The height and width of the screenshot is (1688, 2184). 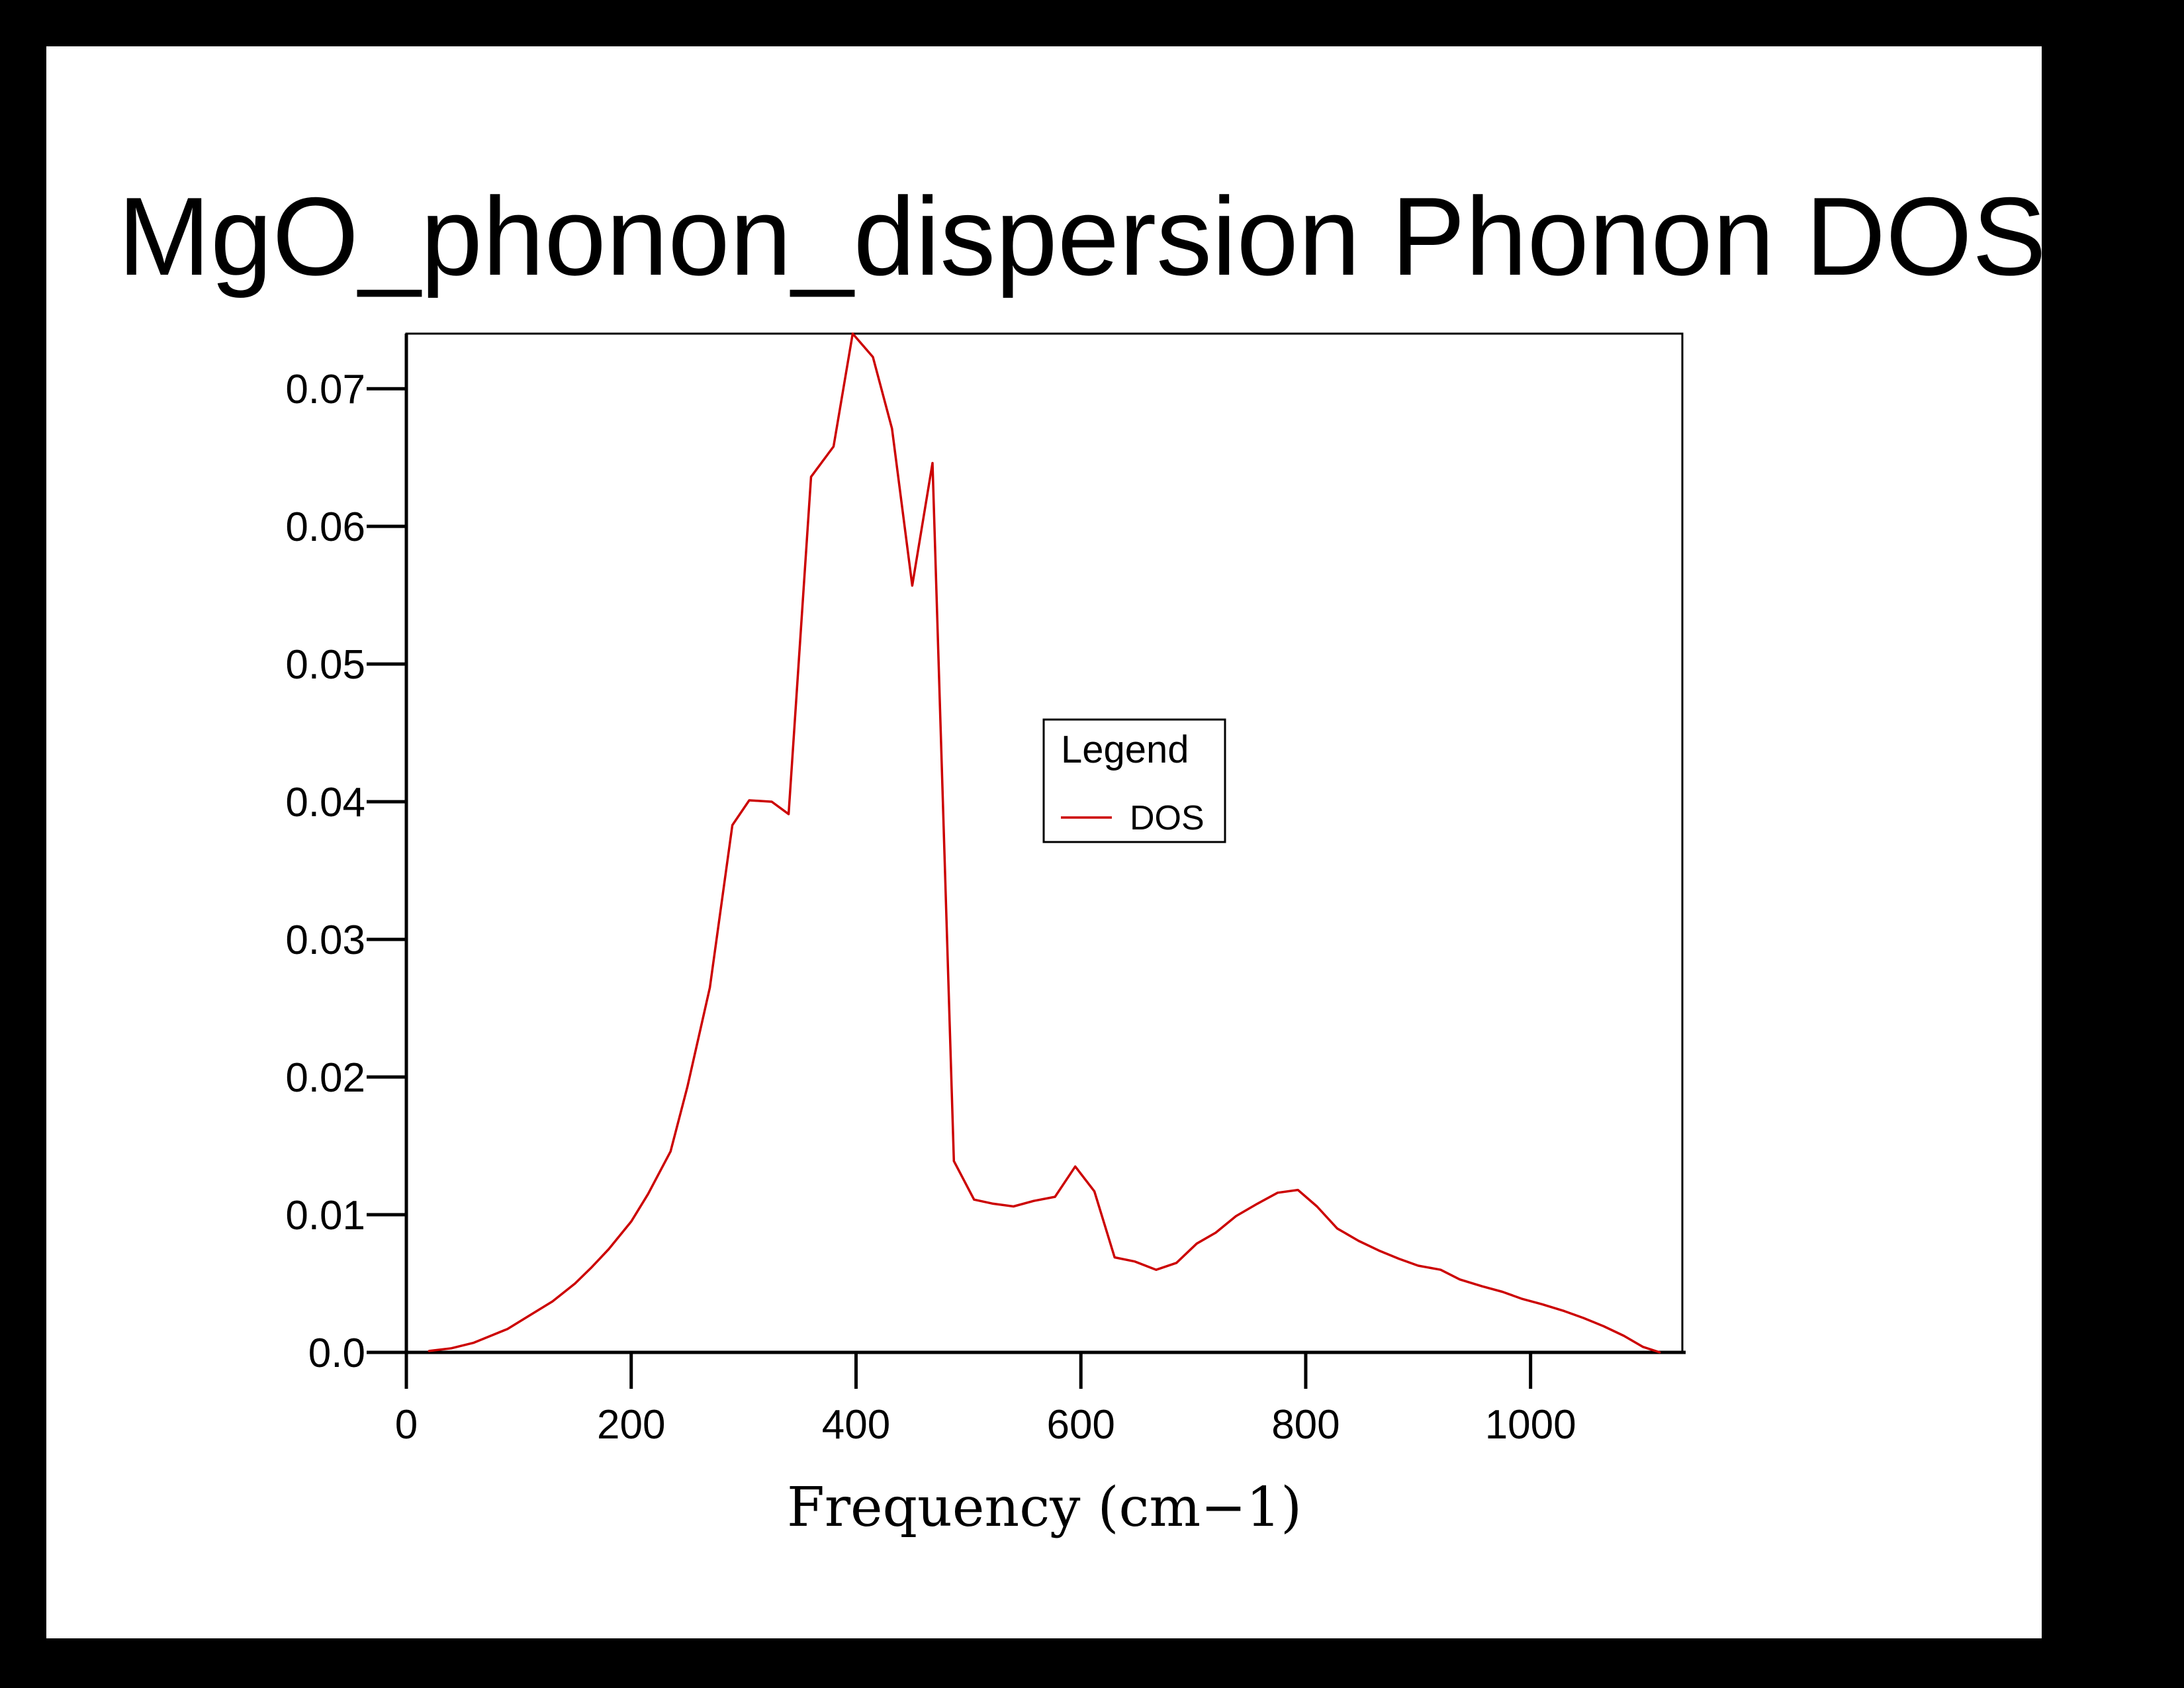 What do you see at coordinates (1026, 1399) in the screenshot?
I see `x-axis: 0 200 400 600 800 1000` at bounding box center [1026, 1399].